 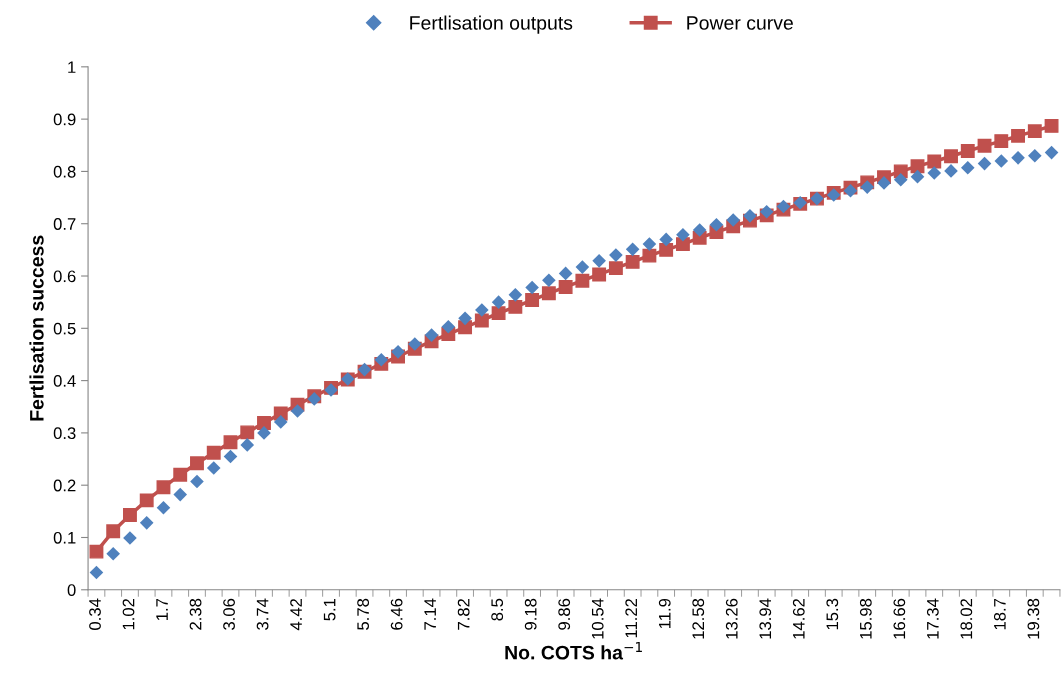 I want to click on x-tick-label: 10.54, so click(x=597, y=618).